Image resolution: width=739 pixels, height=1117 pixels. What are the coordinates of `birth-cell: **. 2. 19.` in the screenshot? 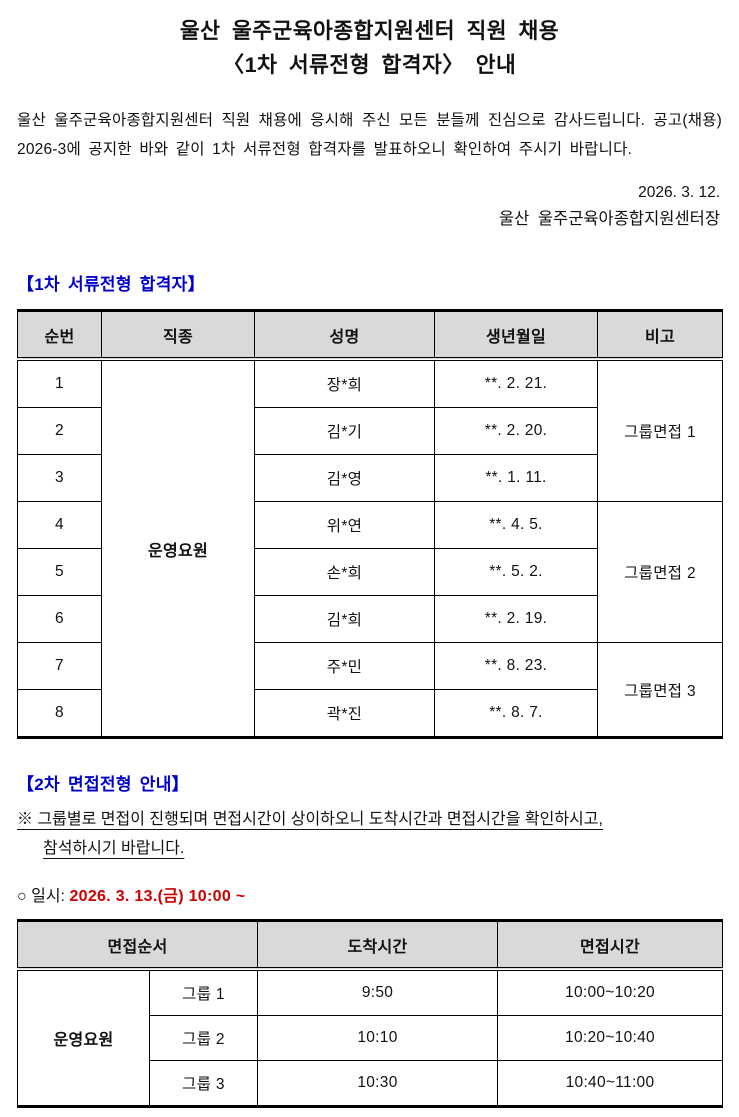 It's located at (516, 619).